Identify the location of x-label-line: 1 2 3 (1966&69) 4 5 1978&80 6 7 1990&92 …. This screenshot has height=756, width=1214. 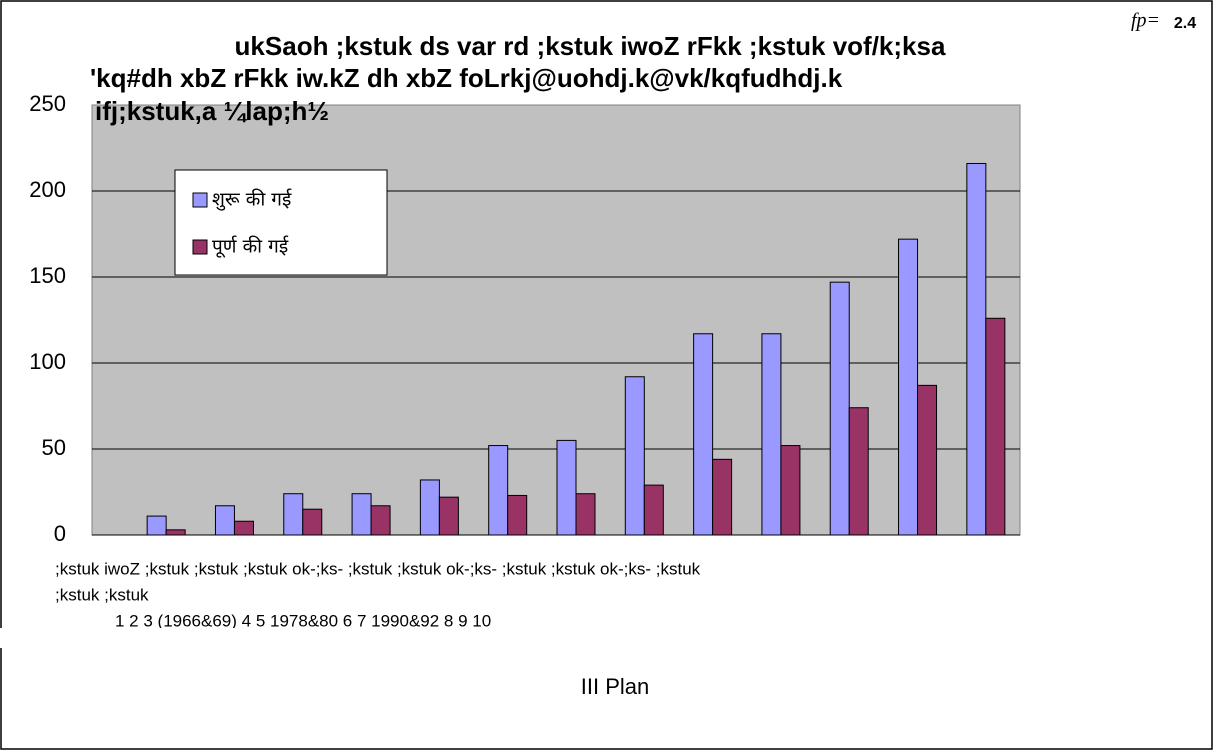
(303, 620).